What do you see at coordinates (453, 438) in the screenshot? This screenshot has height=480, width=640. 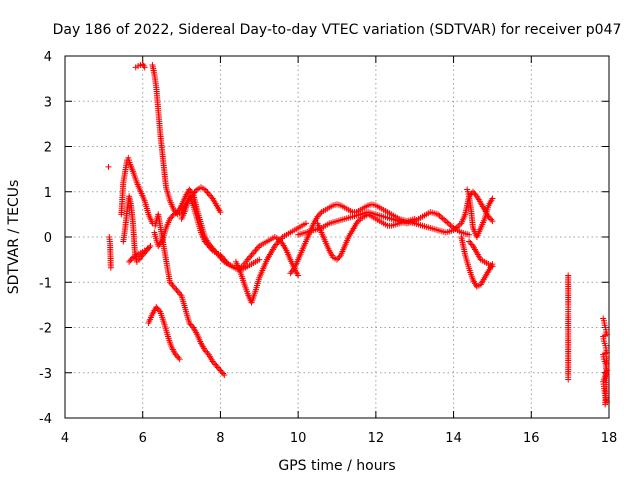 I see `x-tick-label: 14` at bounding box center [453, 438].